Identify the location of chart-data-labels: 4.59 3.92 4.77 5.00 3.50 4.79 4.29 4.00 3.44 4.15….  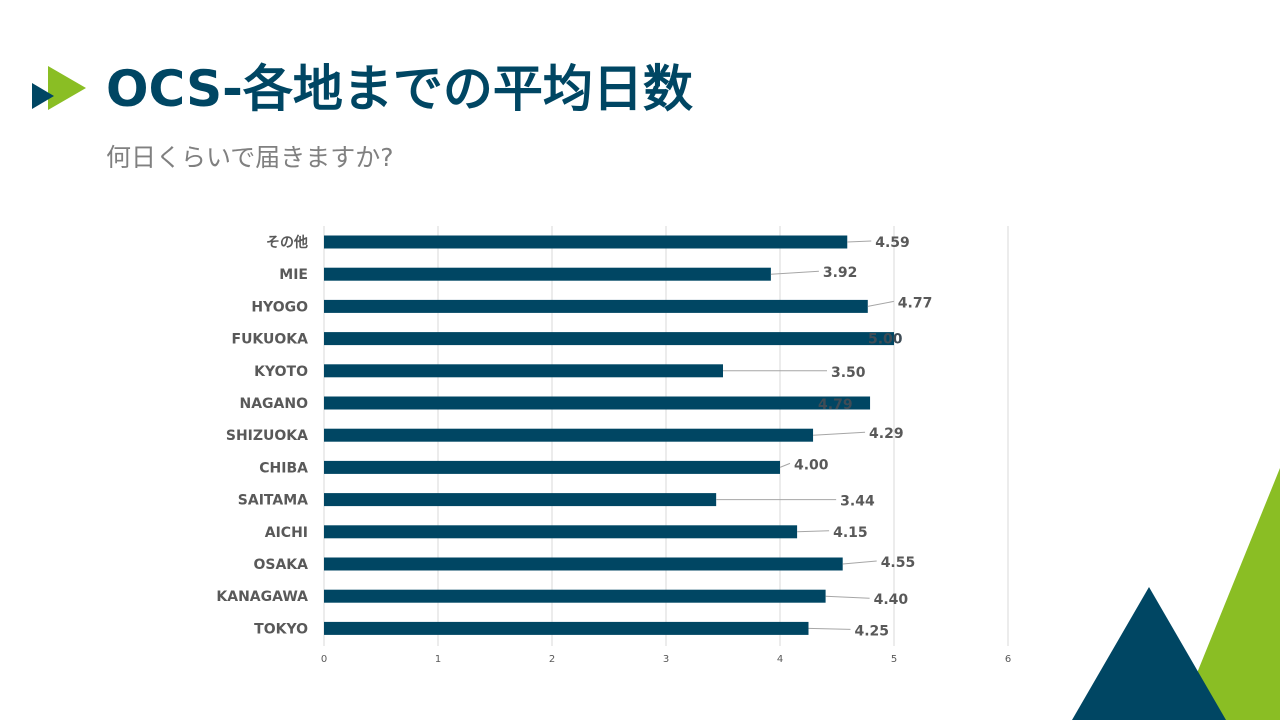
(863, 437).